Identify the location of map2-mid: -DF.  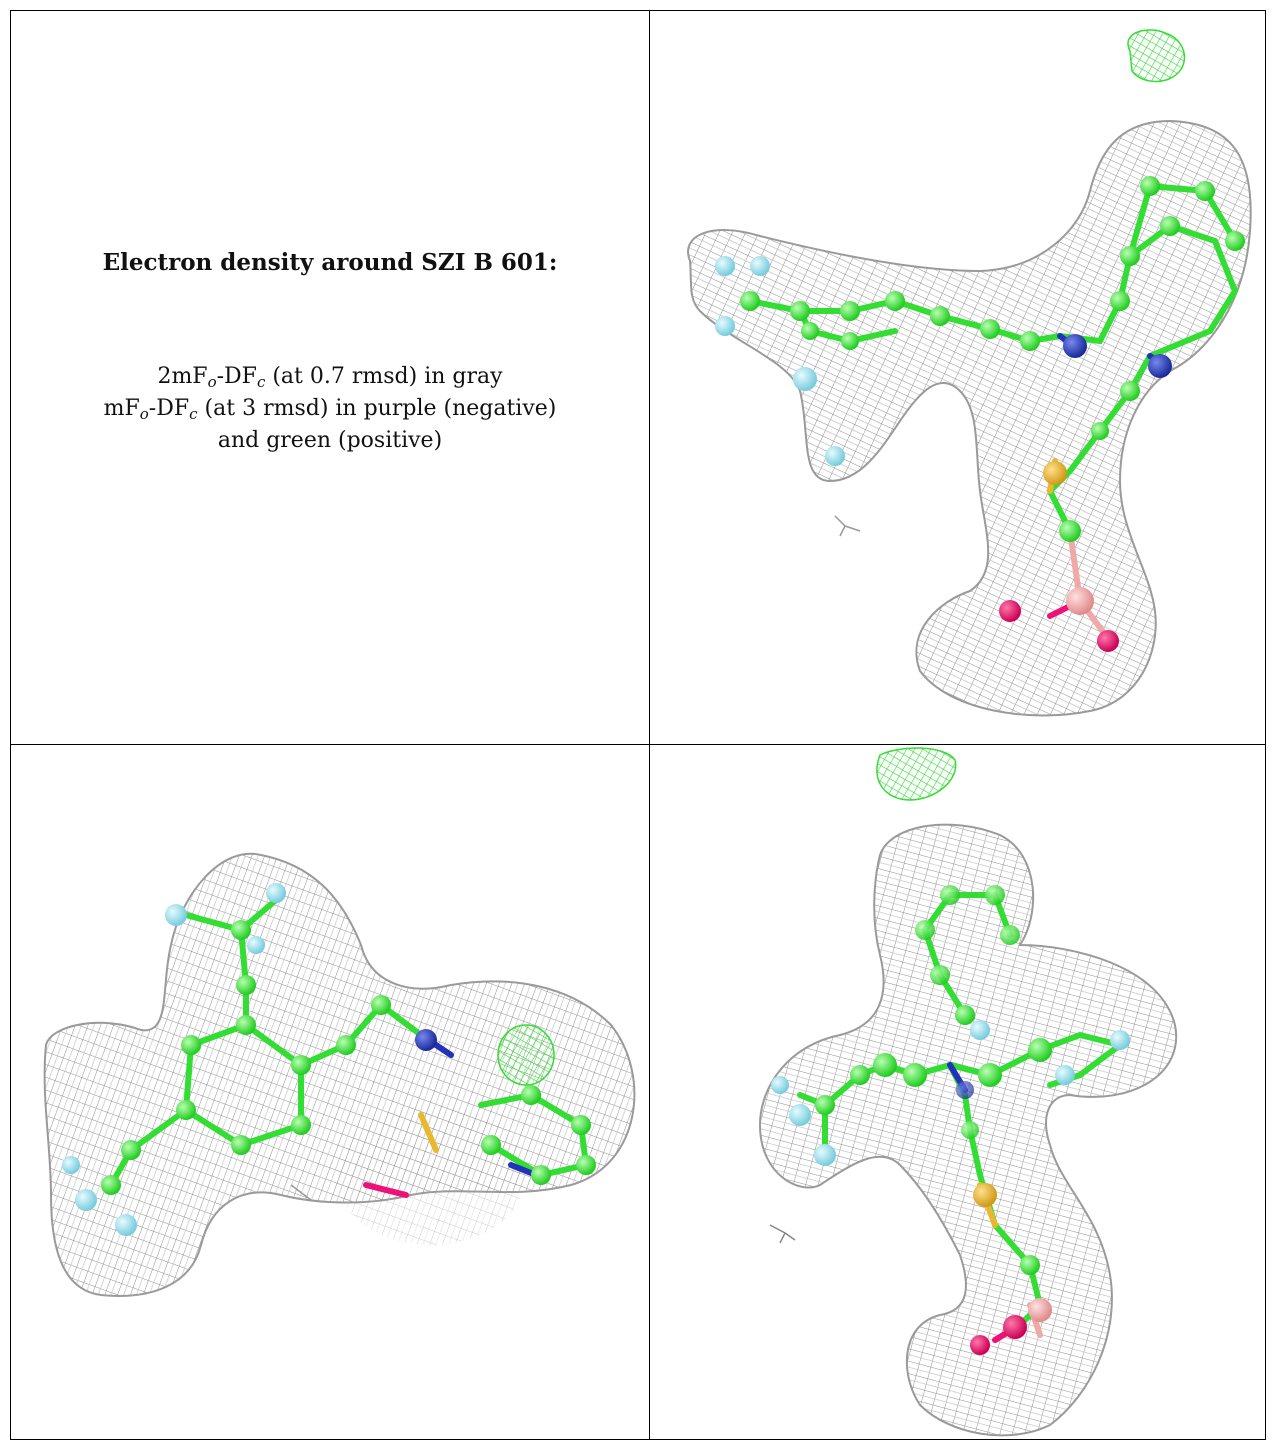
(169, 408).